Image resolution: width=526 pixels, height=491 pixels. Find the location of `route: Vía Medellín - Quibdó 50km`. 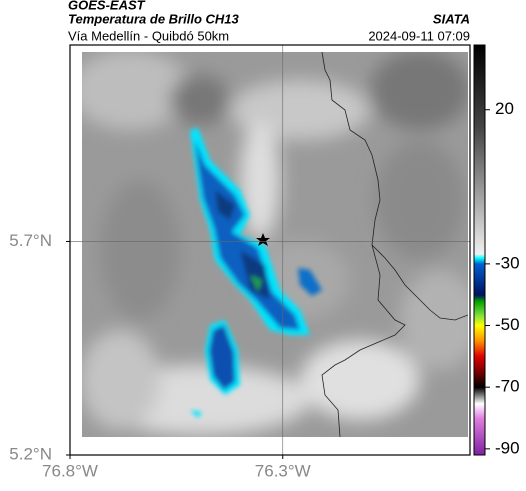

route: Vía Medellín - Quibdó 50km is located at coordinates (148, 35).